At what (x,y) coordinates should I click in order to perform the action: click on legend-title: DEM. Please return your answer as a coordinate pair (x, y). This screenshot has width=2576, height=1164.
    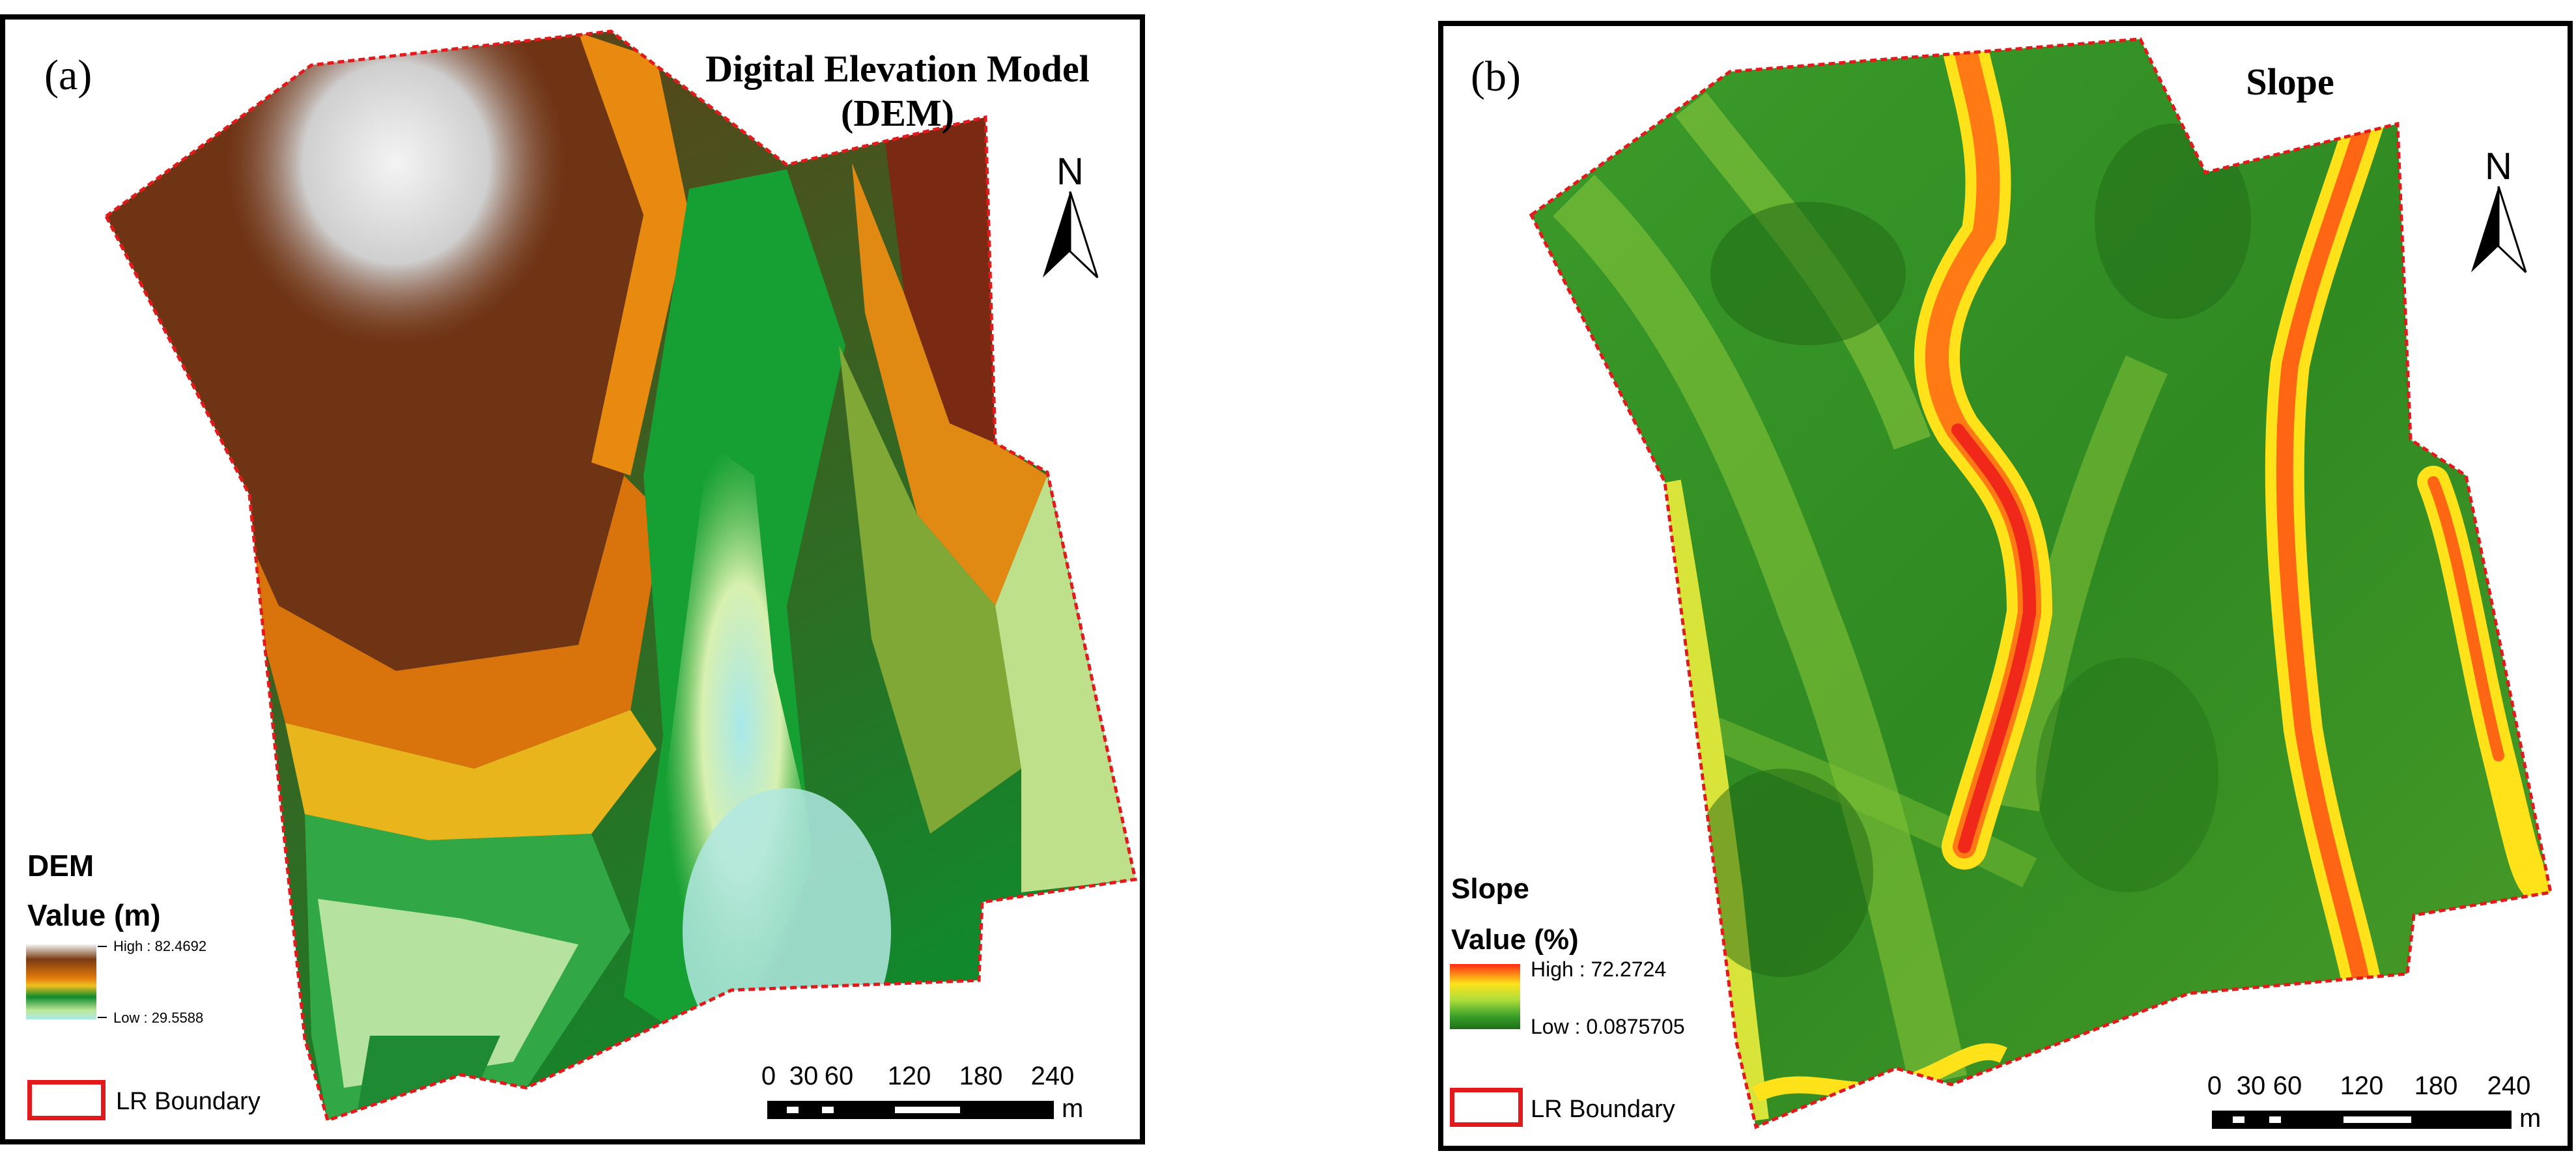
    Looking at the image, I should click on (60, 866).